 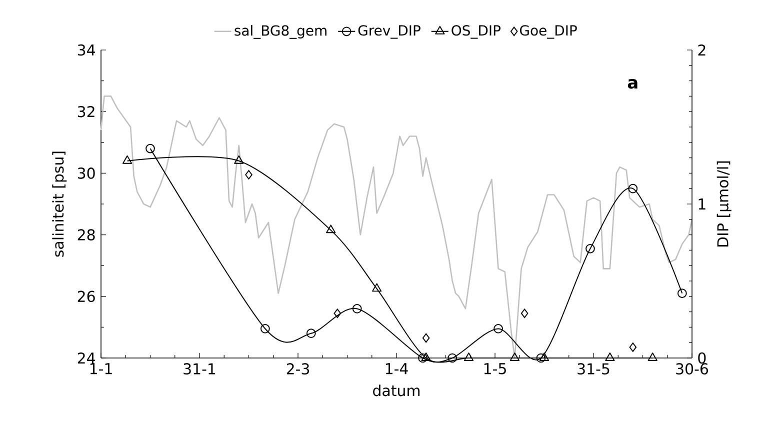 What do you see at coordinates (548, 32) in the screenshot?
I see `legend-label: Goe_DIP` at bounding box center [548, 32].